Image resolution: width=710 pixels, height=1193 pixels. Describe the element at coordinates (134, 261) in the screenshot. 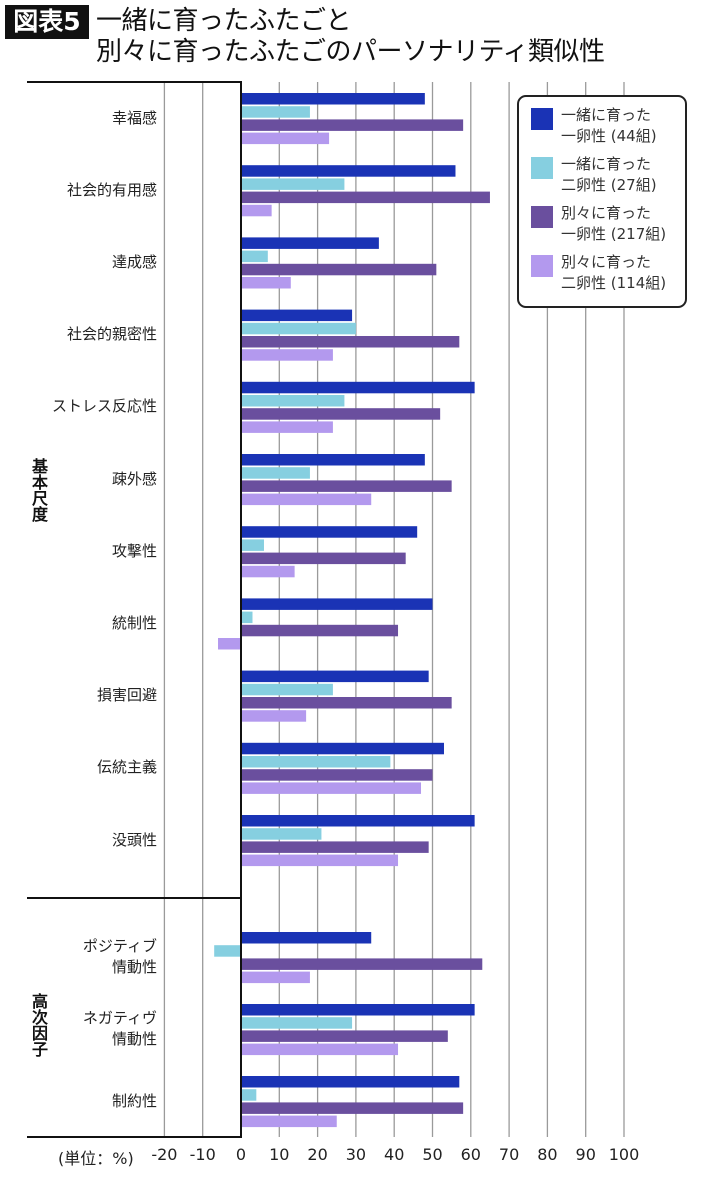

I see `category-label: 達成感` at that location.